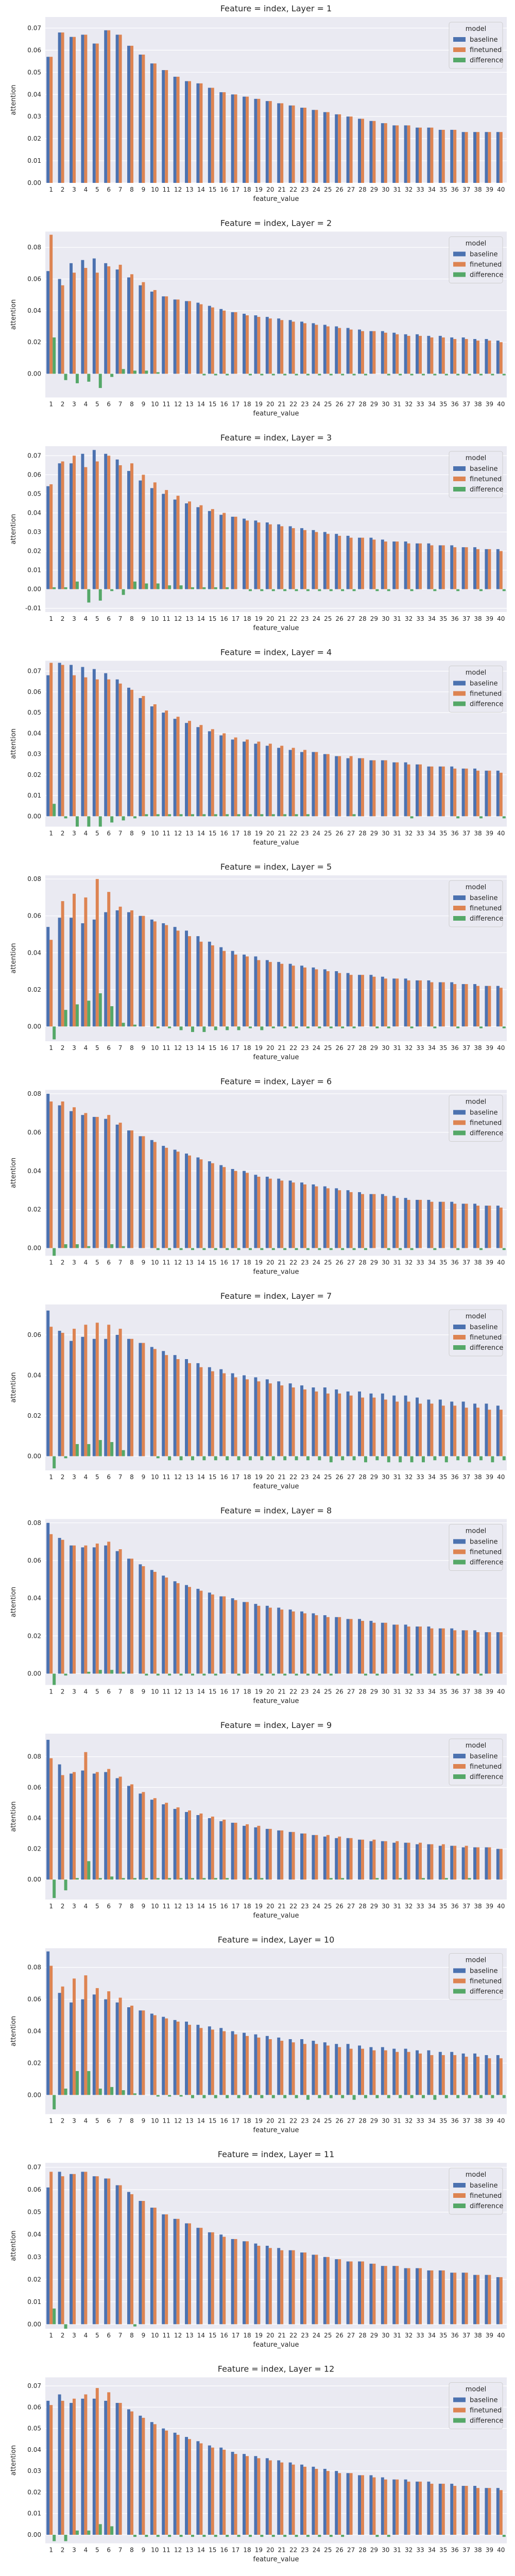 The height and width of the screenshot is (2576, 515). Describe the element at coordinates (132, 1048) in the screenshot. I see `x-tick-label: 8` at that location.